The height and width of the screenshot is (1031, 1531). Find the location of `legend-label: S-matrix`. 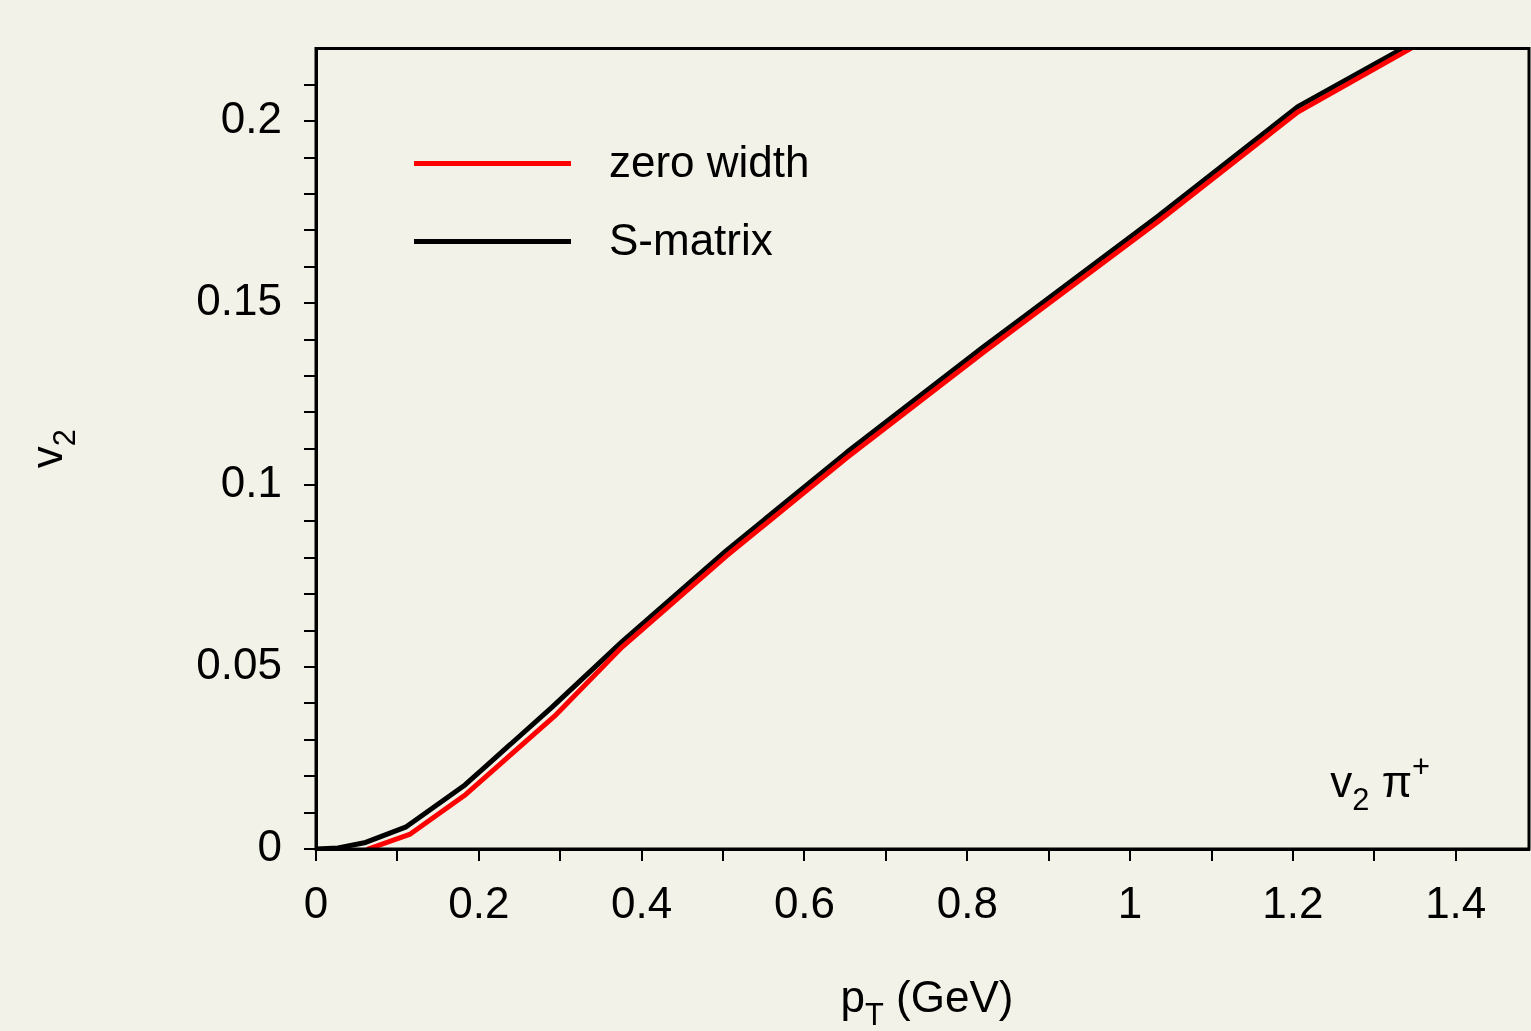

legend-label: S-matrix is located at coordinates (691, 239).